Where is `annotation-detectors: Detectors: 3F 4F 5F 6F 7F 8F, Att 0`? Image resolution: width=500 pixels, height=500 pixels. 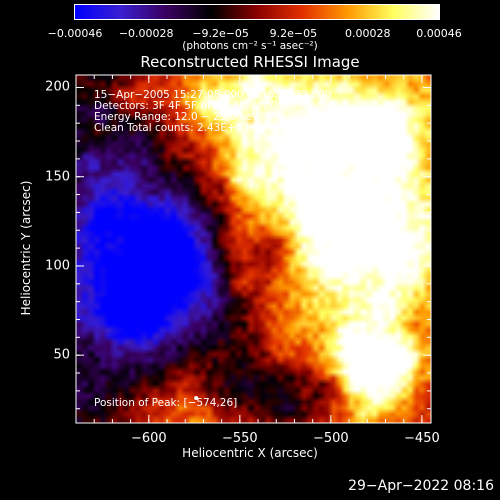
annotation-detectors: Detectors: 3F 4F 5F 6F 7F 8F, Att 0 is located at coordinates (186, 106).